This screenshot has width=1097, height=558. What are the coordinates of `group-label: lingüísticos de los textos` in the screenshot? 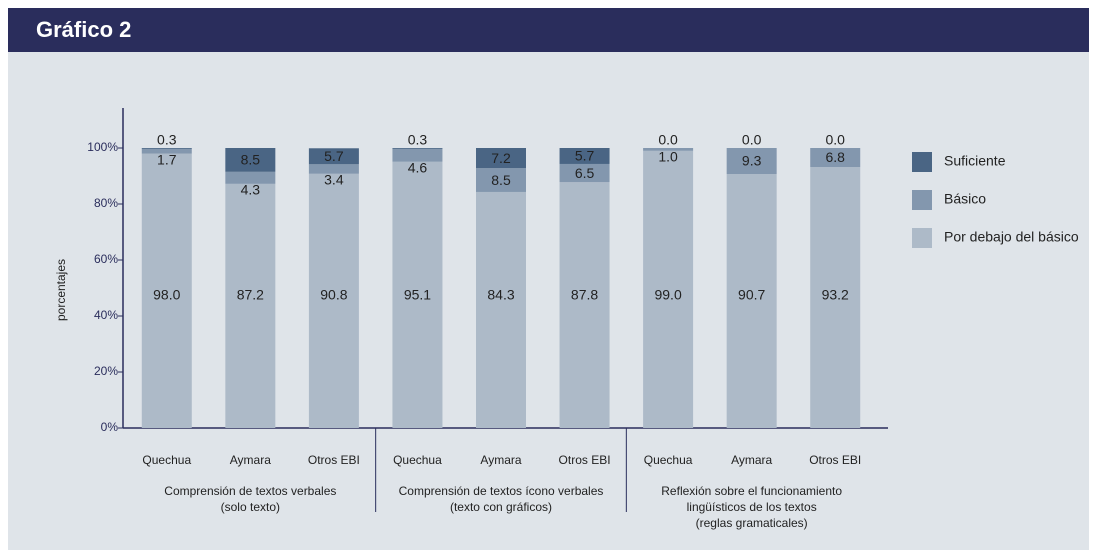 It's located at (752, 507).